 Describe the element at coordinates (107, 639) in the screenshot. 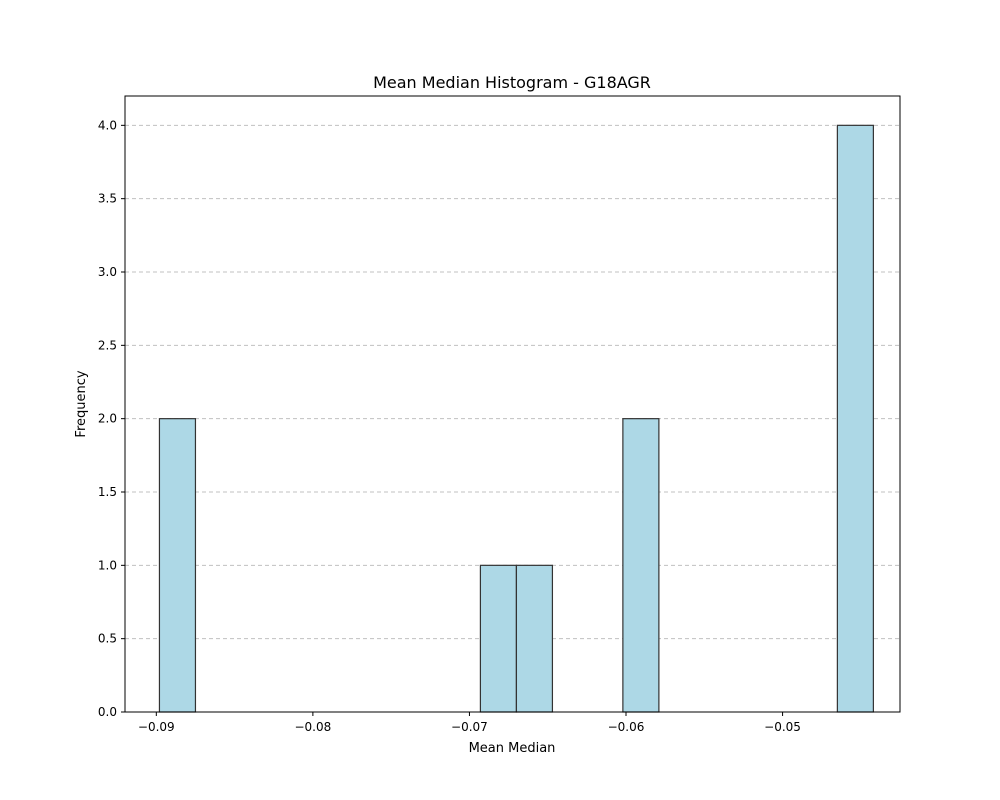

I see `y-tick-label: 0.5` at that location.